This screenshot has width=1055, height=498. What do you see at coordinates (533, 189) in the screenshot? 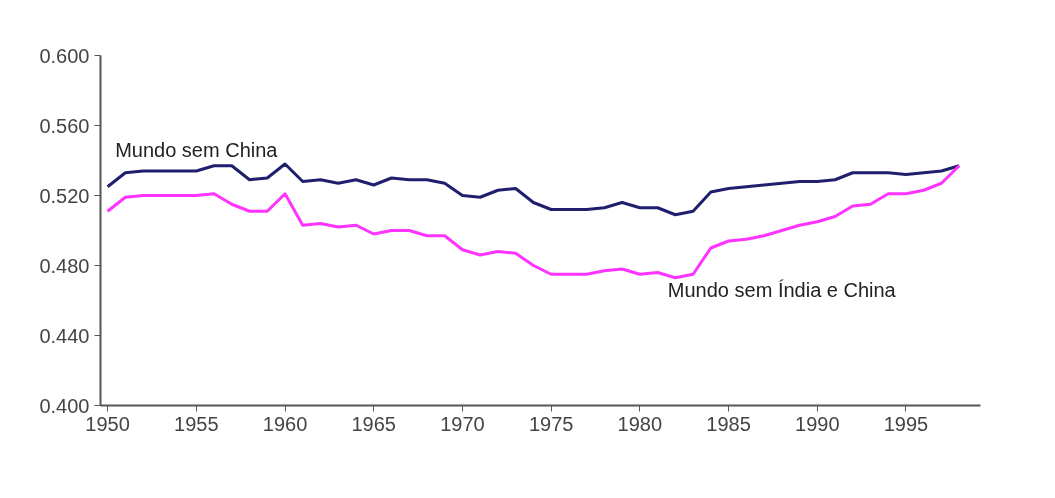
I see `line-series` at bounding box center [533, 189].